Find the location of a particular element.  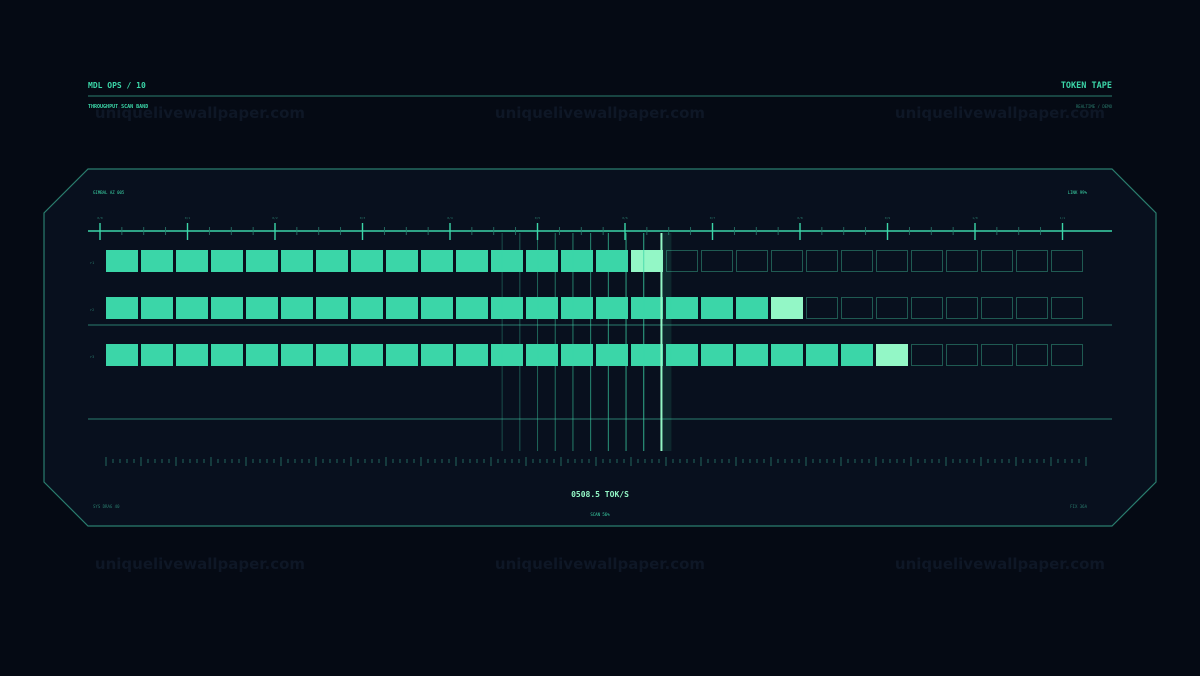

header-right-subtitle: REALTIME / DEMO is located at coordinates (1094, 106).